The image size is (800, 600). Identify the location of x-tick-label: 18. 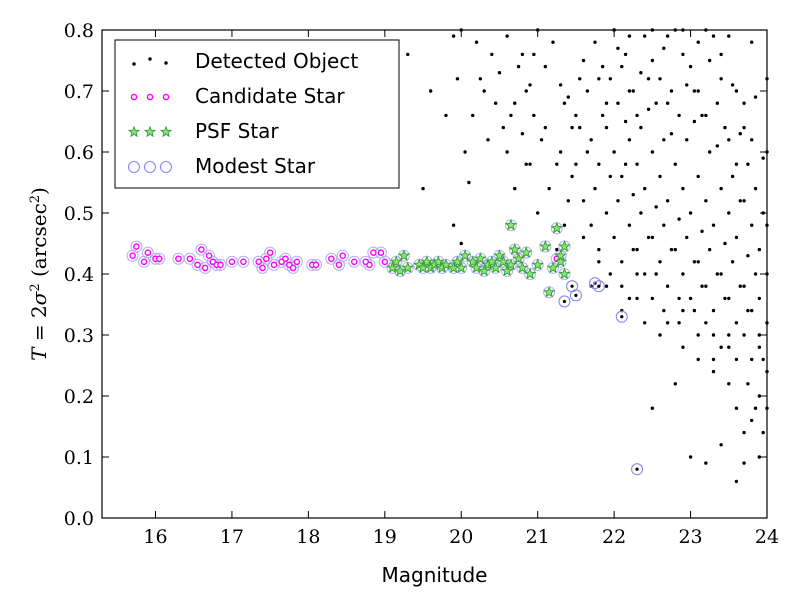
(308, 537).